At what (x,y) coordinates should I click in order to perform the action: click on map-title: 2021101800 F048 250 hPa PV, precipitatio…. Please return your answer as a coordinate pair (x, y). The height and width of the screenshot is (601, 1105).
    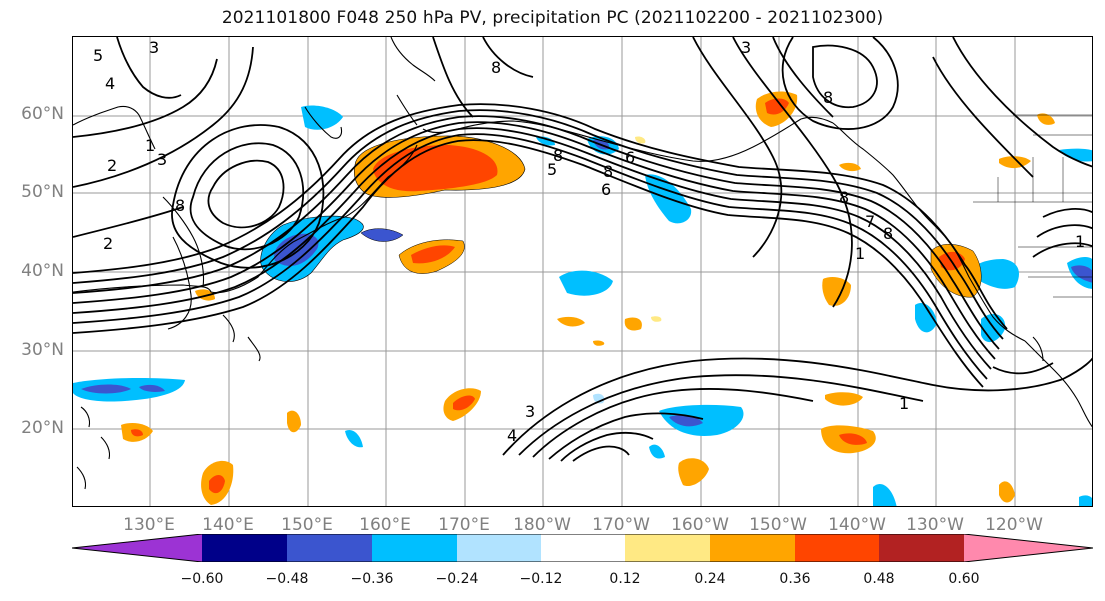
    Looking at the image, I should click on (552, 18).